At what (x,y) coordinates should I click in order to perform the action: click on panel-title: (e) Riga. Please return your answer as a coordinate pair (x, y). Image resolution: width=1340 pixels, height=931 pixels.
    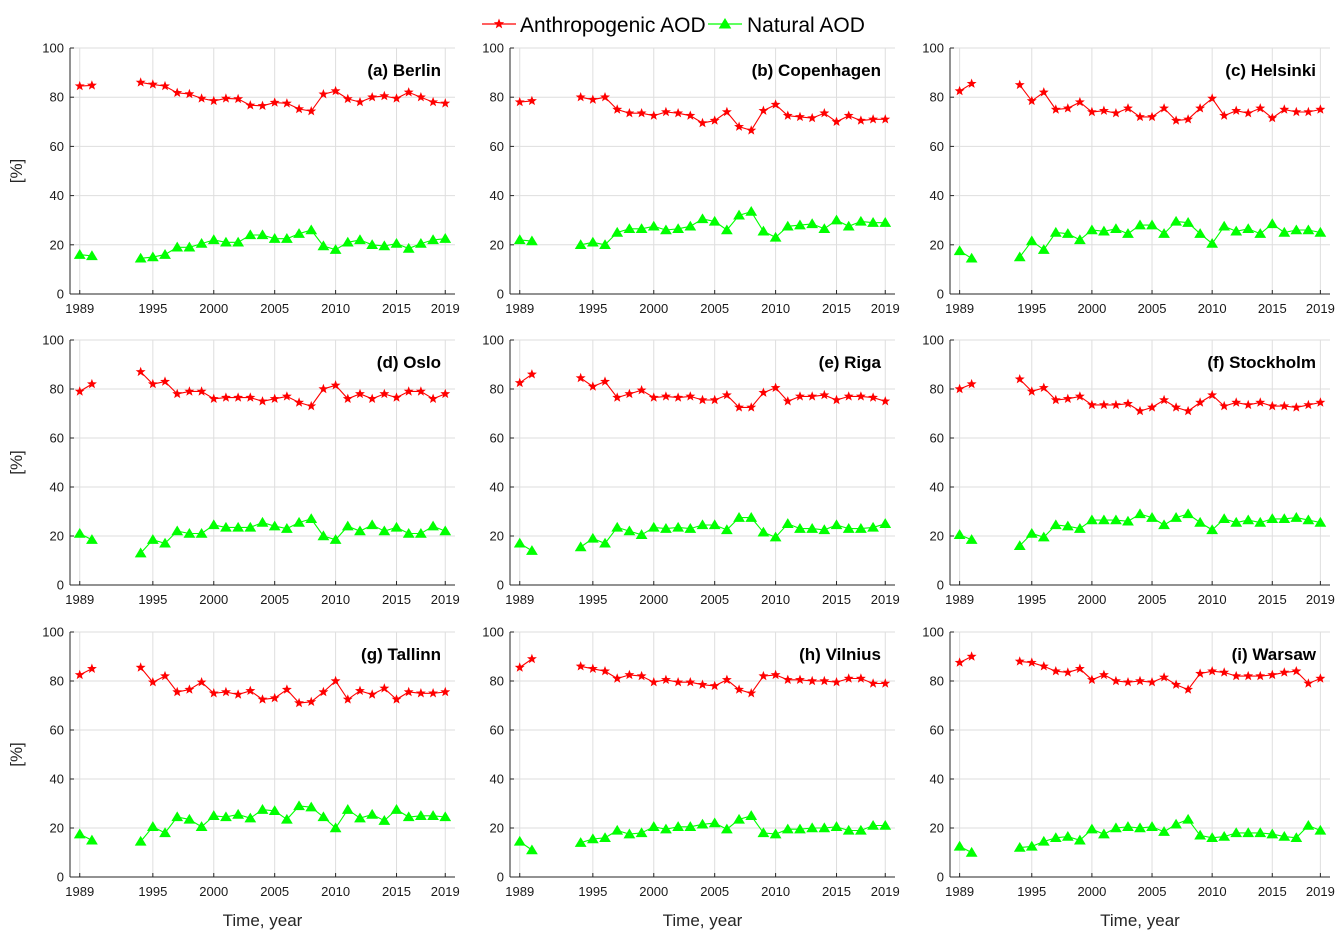
    Looking at the image, I should click on (850, 362).